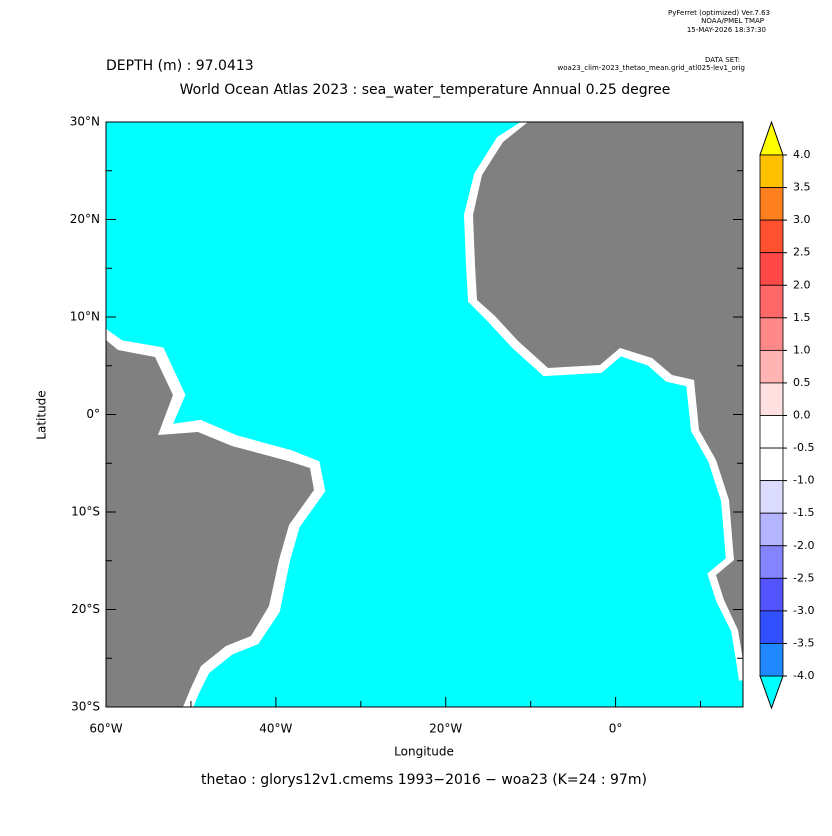 This screenshot has height=836, width=832. I want to click on y-tick-label: 10°N, so click(85, 317).